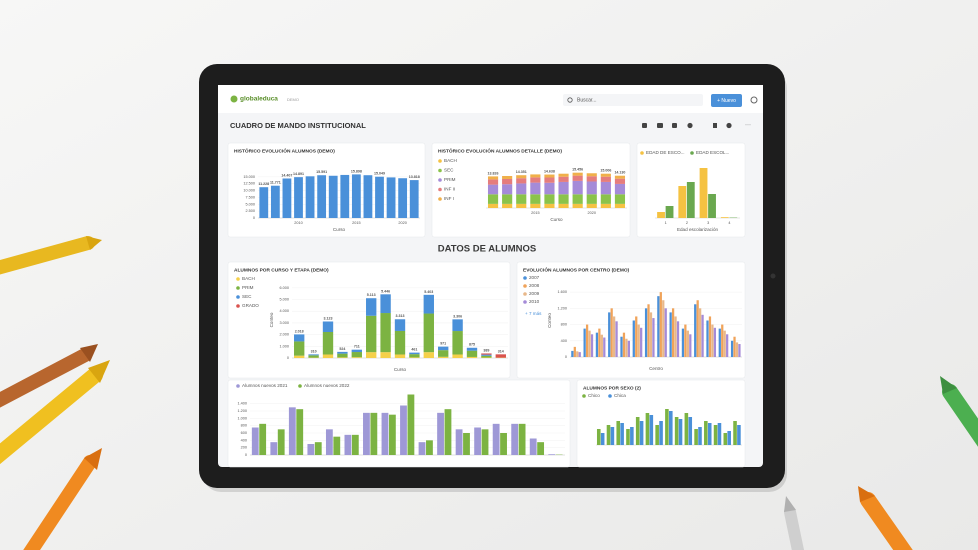 This screenshot has width=978, height=550. Describe the element at coordinates (644, 125) in the screenshot. I see `edit-icon` at that location.